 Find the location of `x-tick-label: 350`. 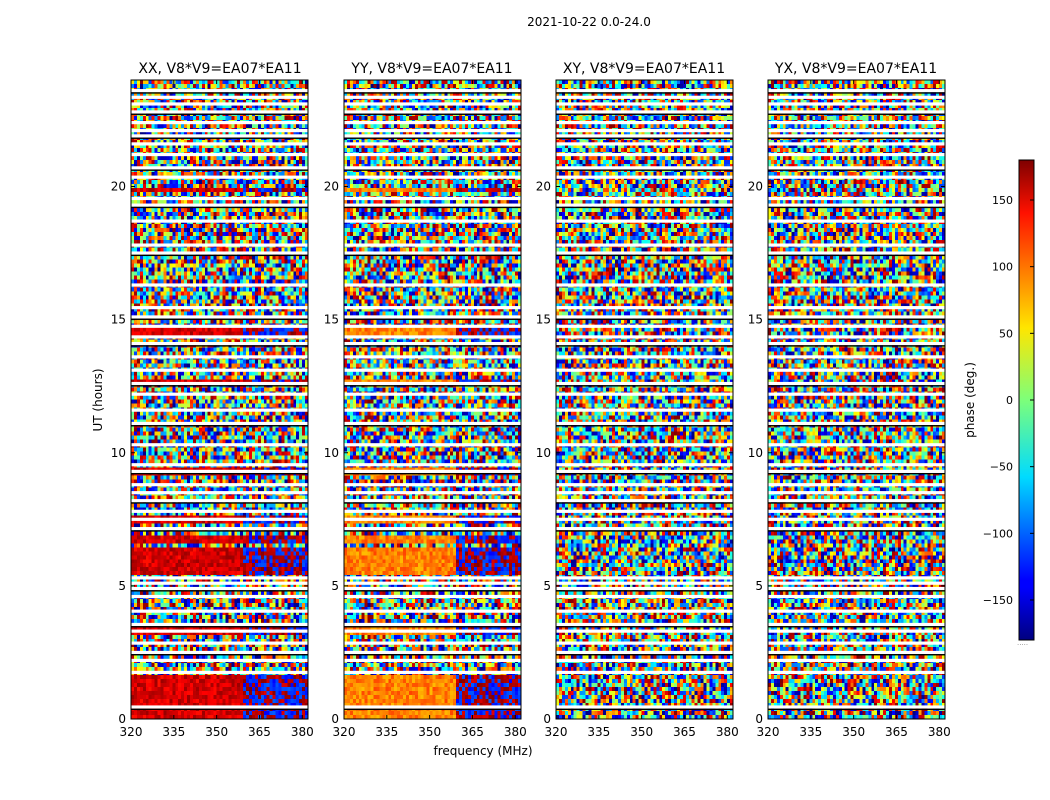

x-tick-label: 350 is located at coordinates (216, 732).